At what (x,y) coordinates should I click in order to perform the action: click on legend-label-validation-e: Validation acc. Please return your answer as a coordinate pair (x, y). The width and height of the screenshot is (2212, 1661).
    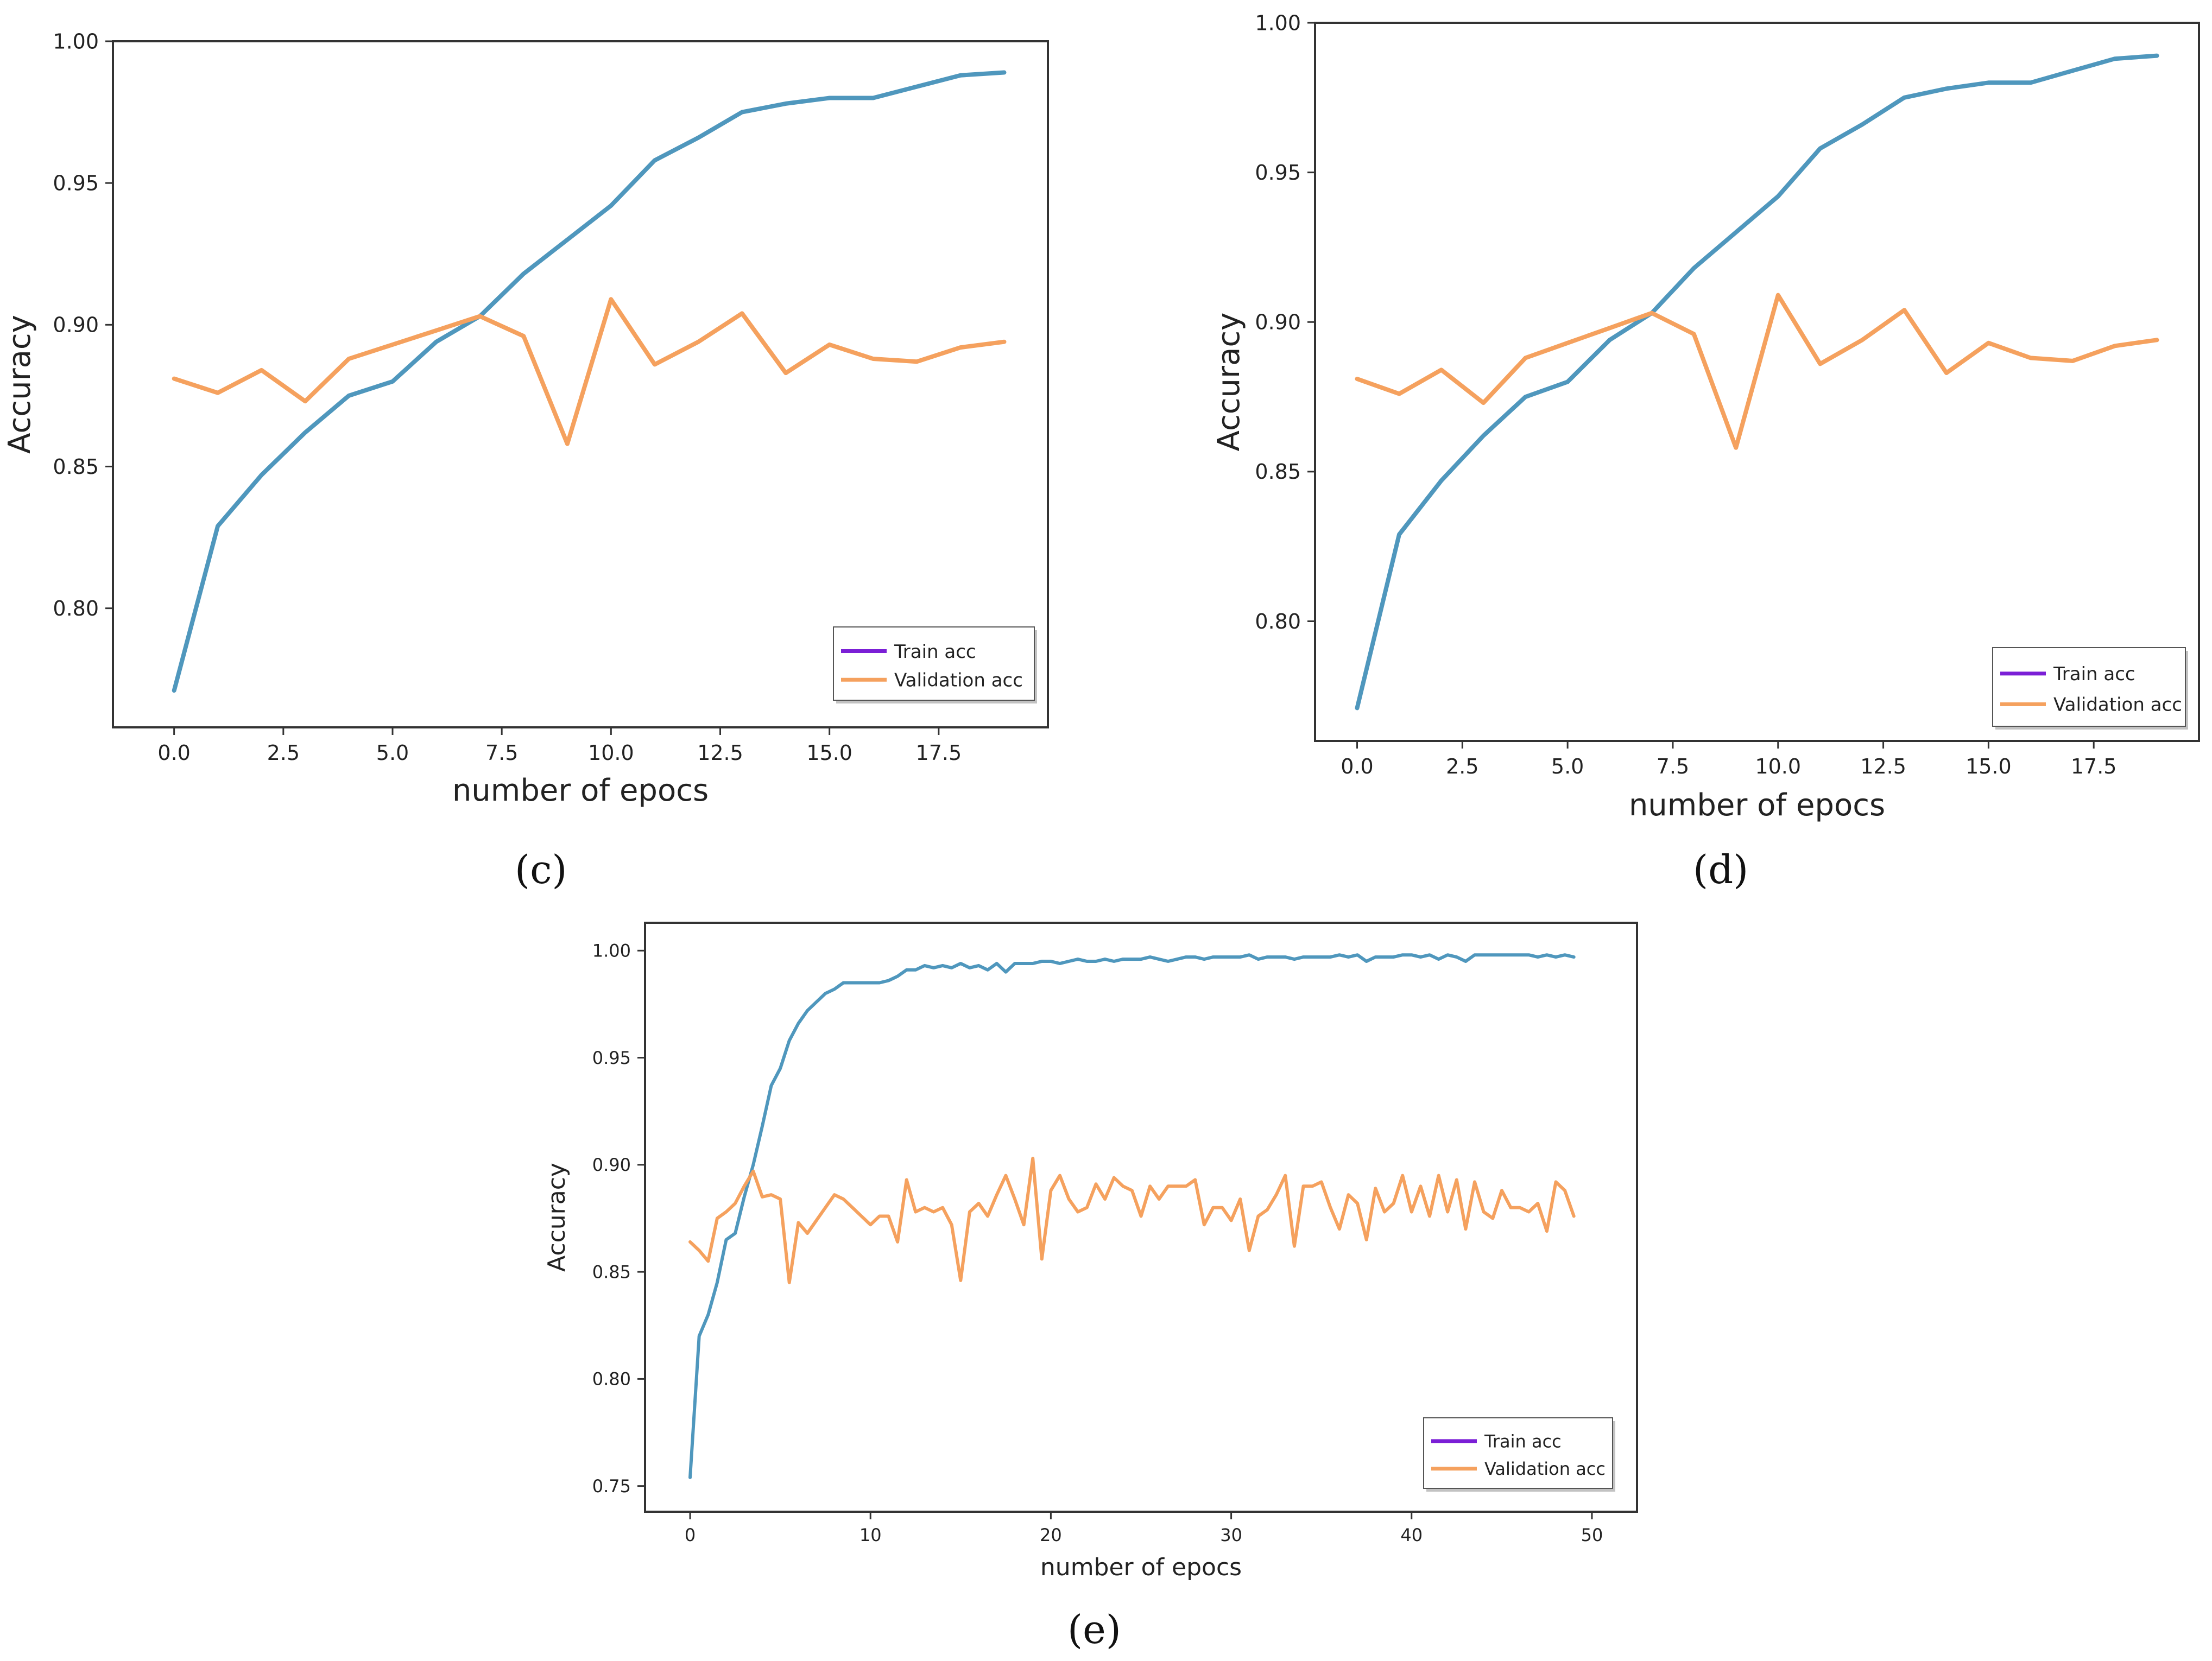
    Looking at the image, I should click on (1545, 1469).